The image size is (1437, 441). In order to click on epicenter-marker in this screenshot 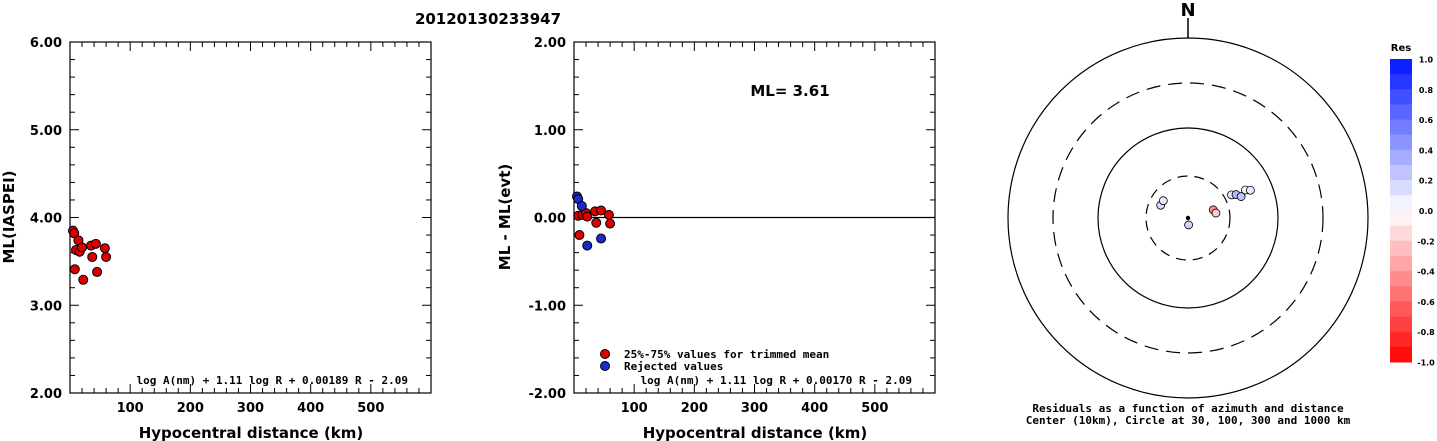, I will do `click(1188, 218)`.